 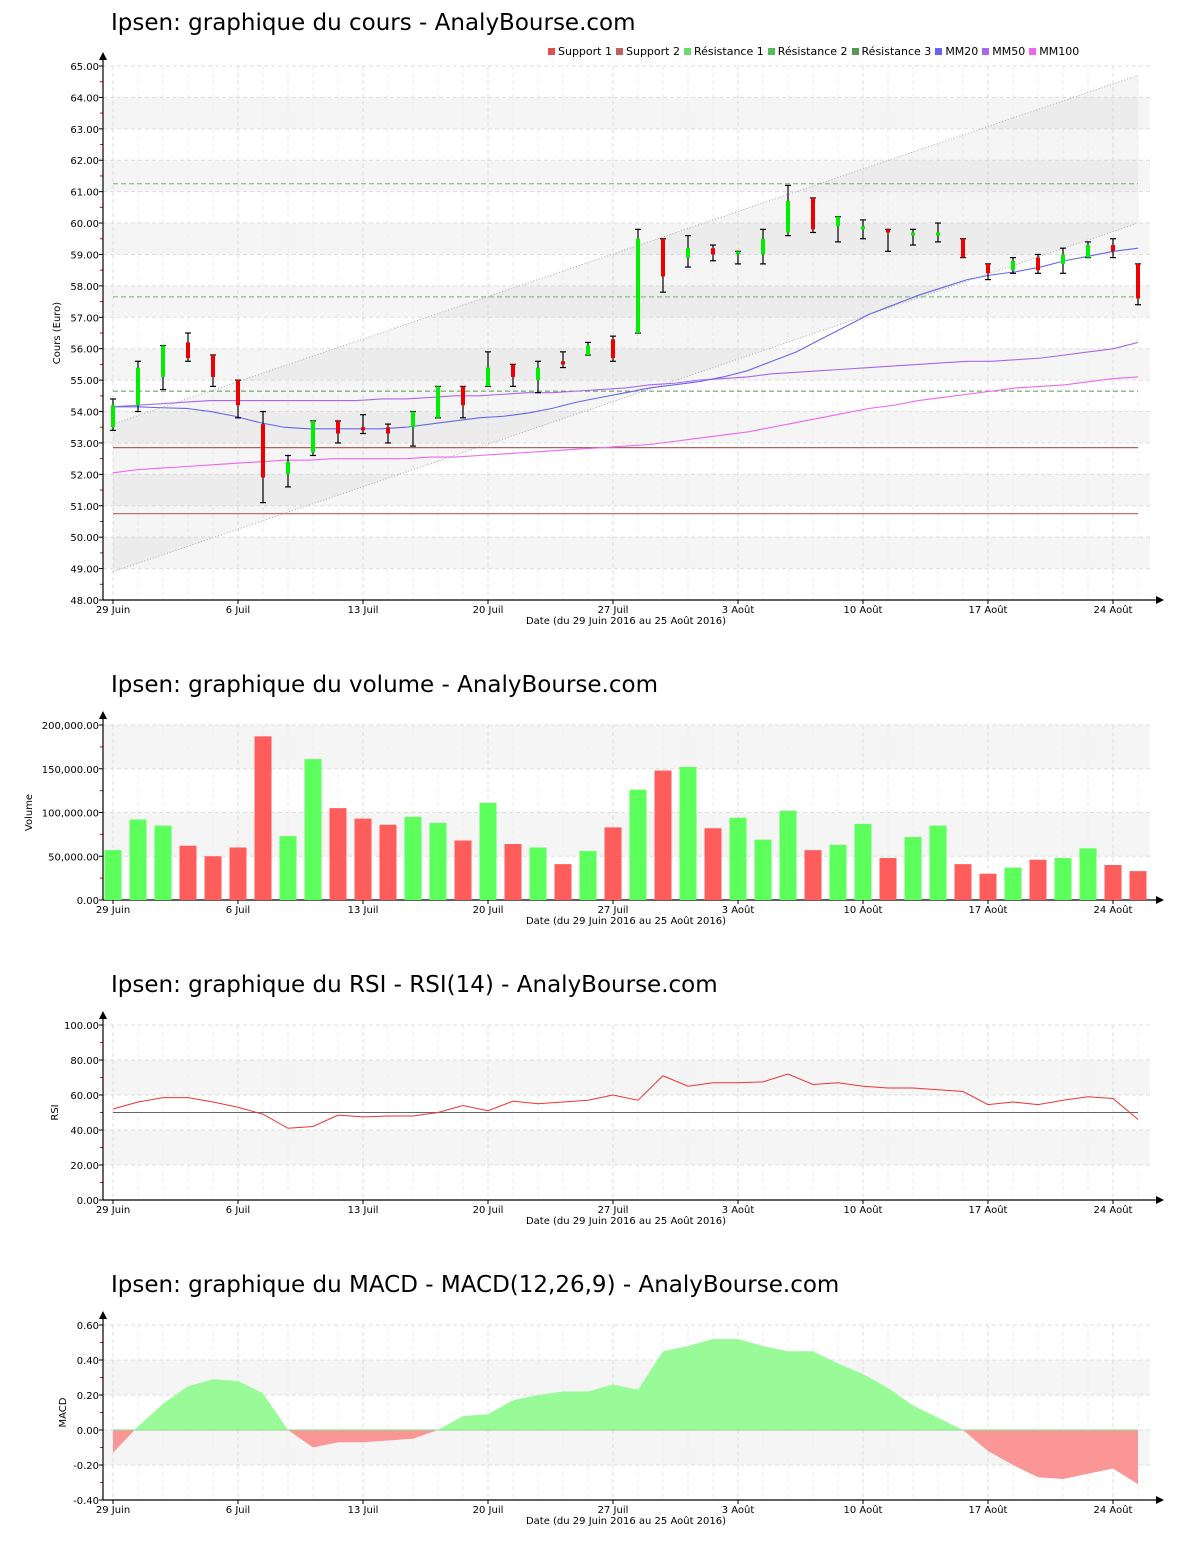 What do you see at coordinates (1003, 51) in the screenshot?
I see `legend-item: MM50` at bounding box center [1003, 51].